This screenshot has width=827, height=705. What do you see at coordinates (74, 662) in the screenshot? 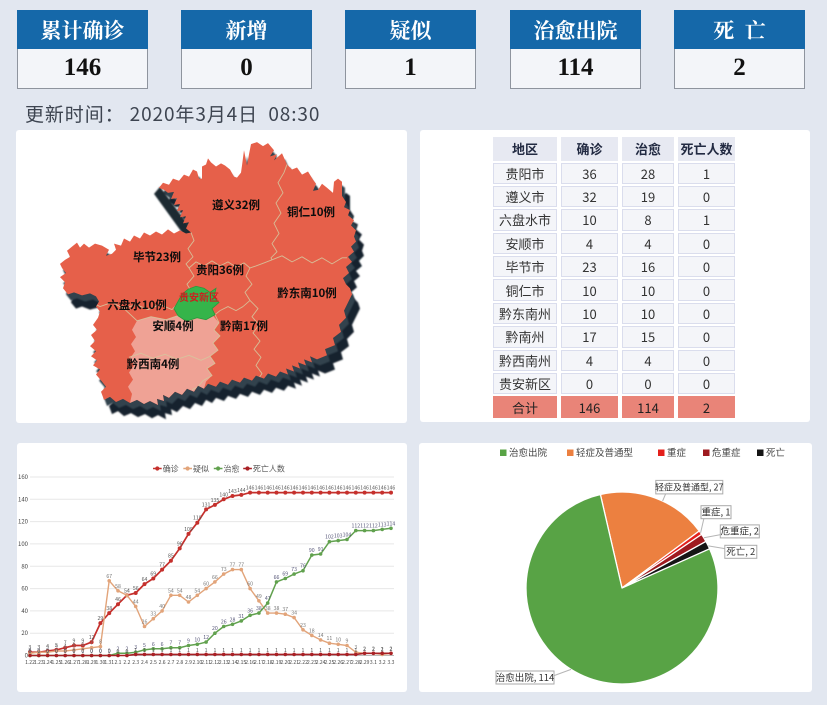
I see `svg-text: 1.27` at bounding box center [74, 662].